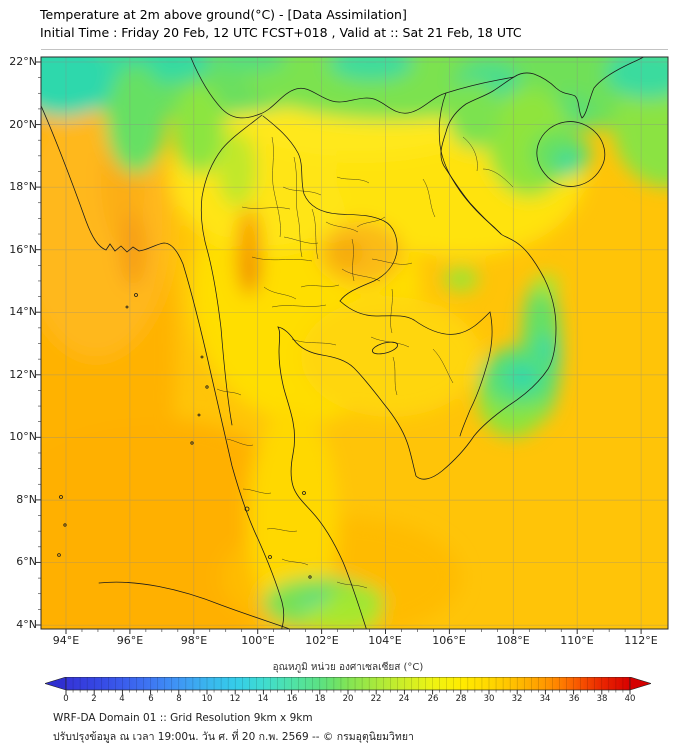 Image resolution: width=676 pixels, height=756 pixels. What do you see at coordinates (23, 186) in the screenshot?
I see `lat-tick-label: 18°N` at bounding box center [23, 186].